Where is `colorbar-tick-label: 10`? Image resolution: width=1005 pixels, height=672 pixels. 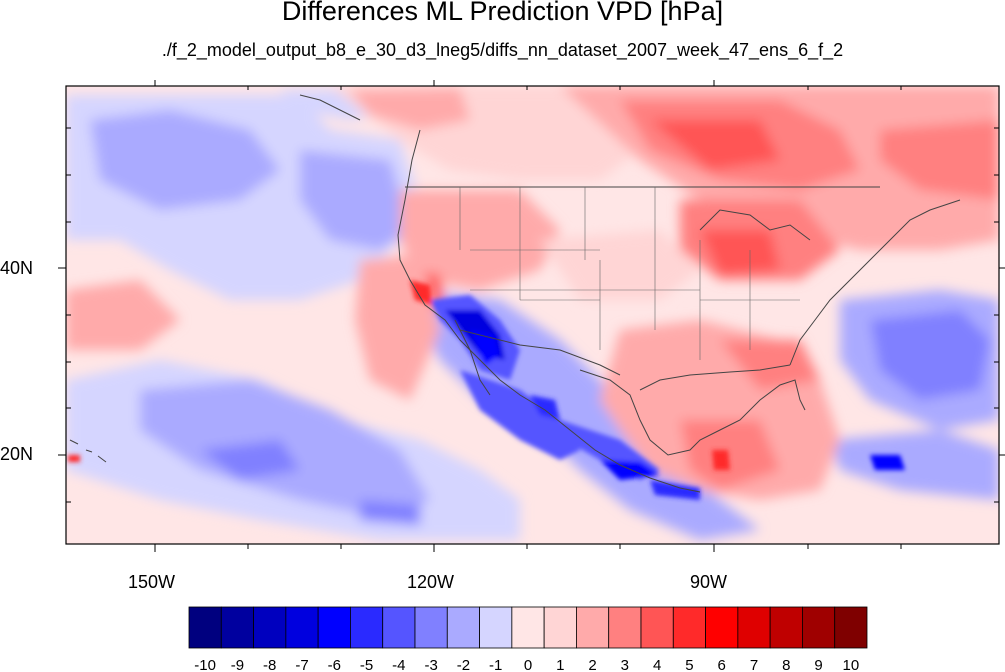 colorbar-tick-label: 10 is located at coordinates (851, 664).